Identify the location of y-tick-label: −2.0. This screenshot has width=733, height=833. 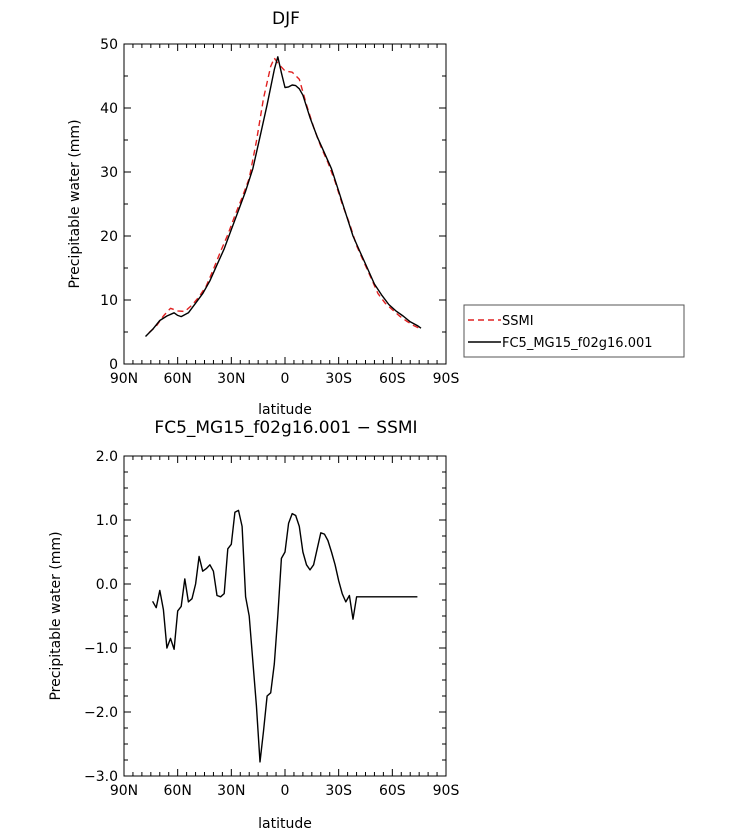
(101, 713).